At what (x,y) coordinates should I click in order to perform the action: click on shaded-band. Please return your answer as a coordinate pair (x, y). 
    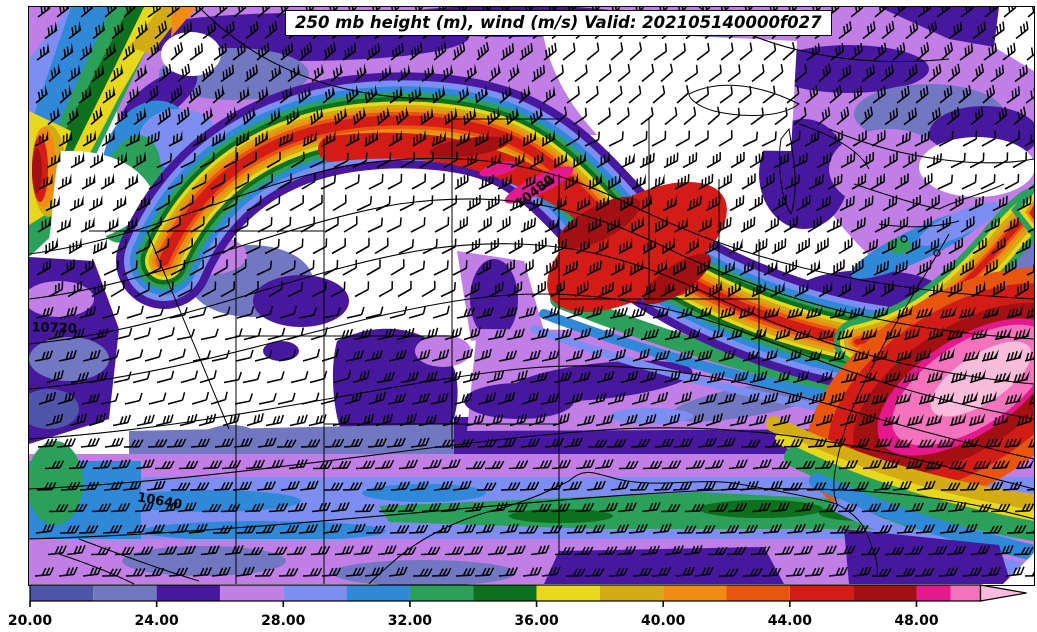
    Looking at the image, I should click on (909, 494).